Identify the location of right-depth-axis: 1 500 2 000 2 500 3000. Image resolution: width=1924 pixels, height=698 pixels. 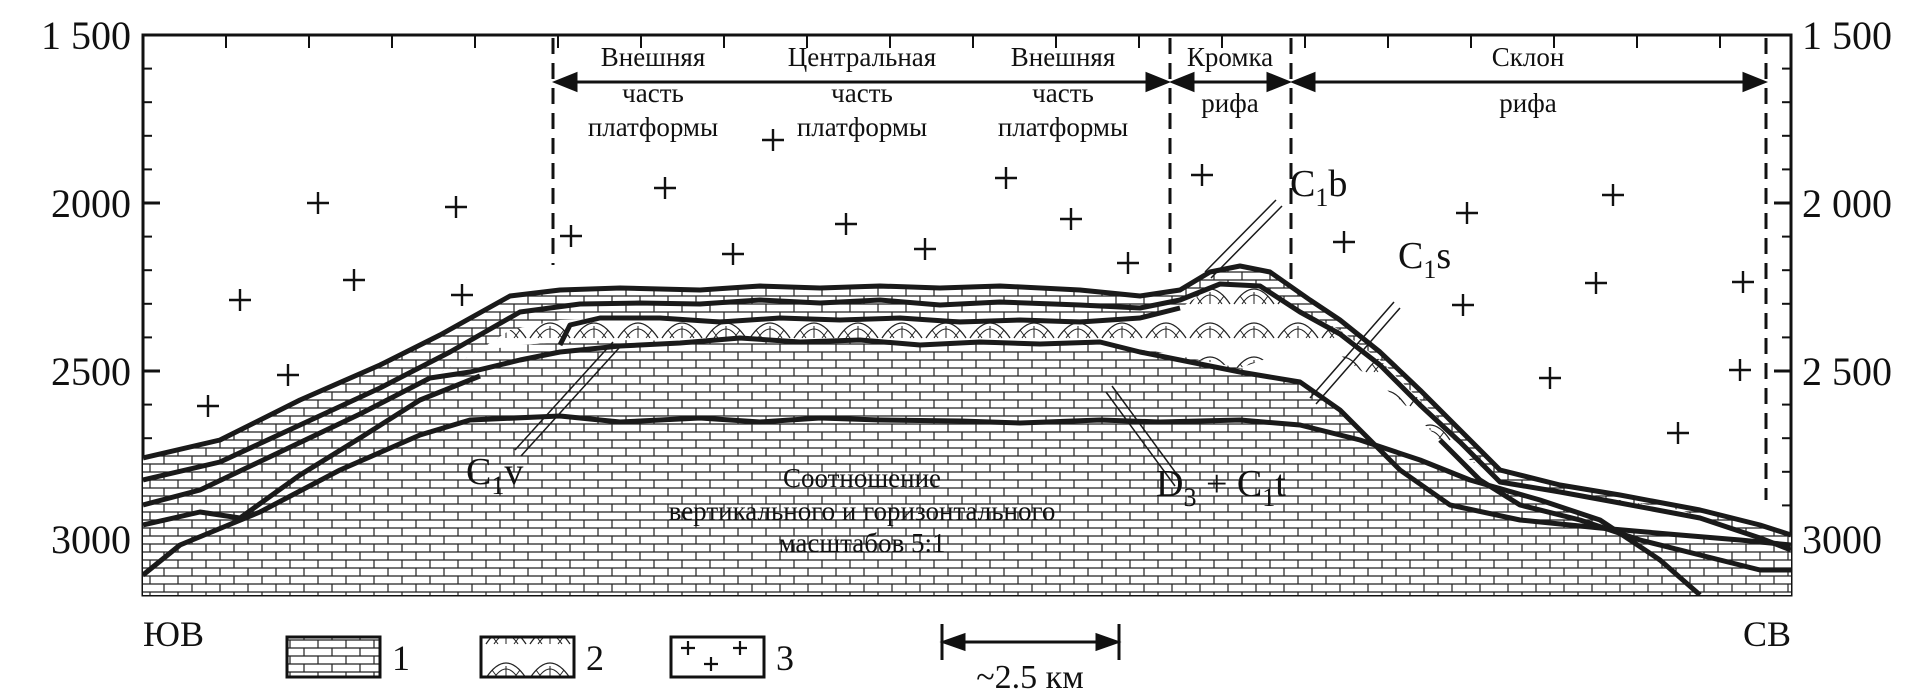
(1833, 287).